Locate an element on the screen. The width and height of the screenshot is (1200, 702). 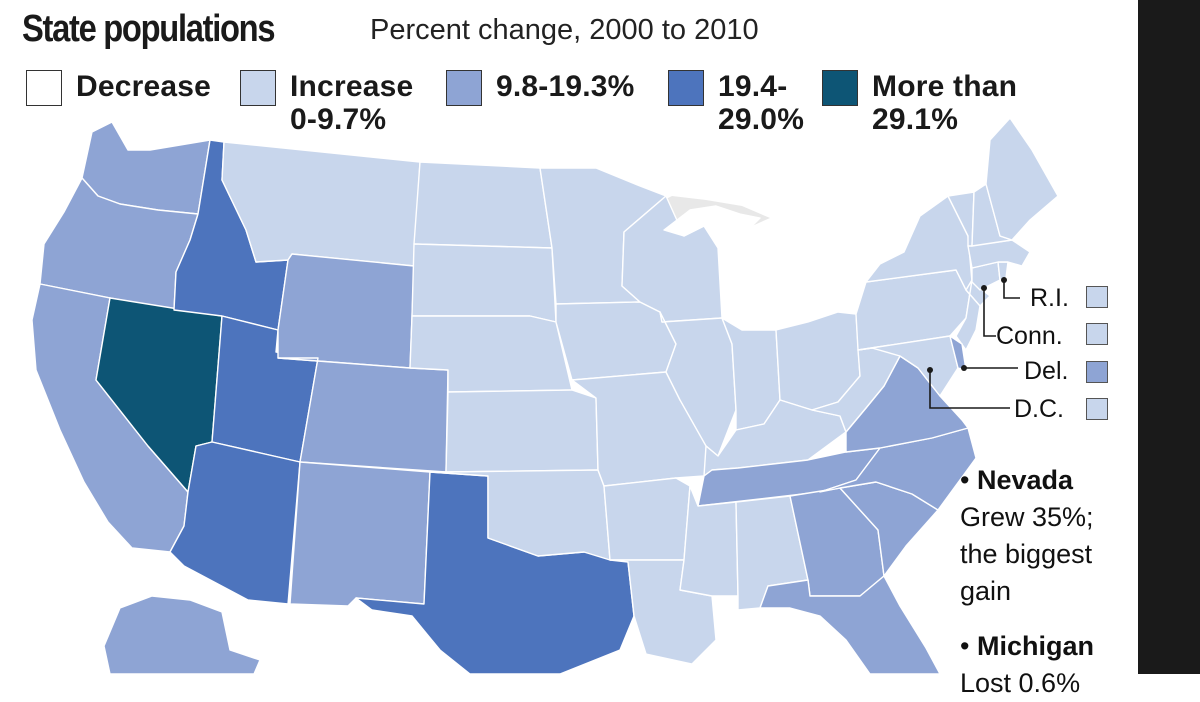
state-NM is located at coordinates (360, 534).